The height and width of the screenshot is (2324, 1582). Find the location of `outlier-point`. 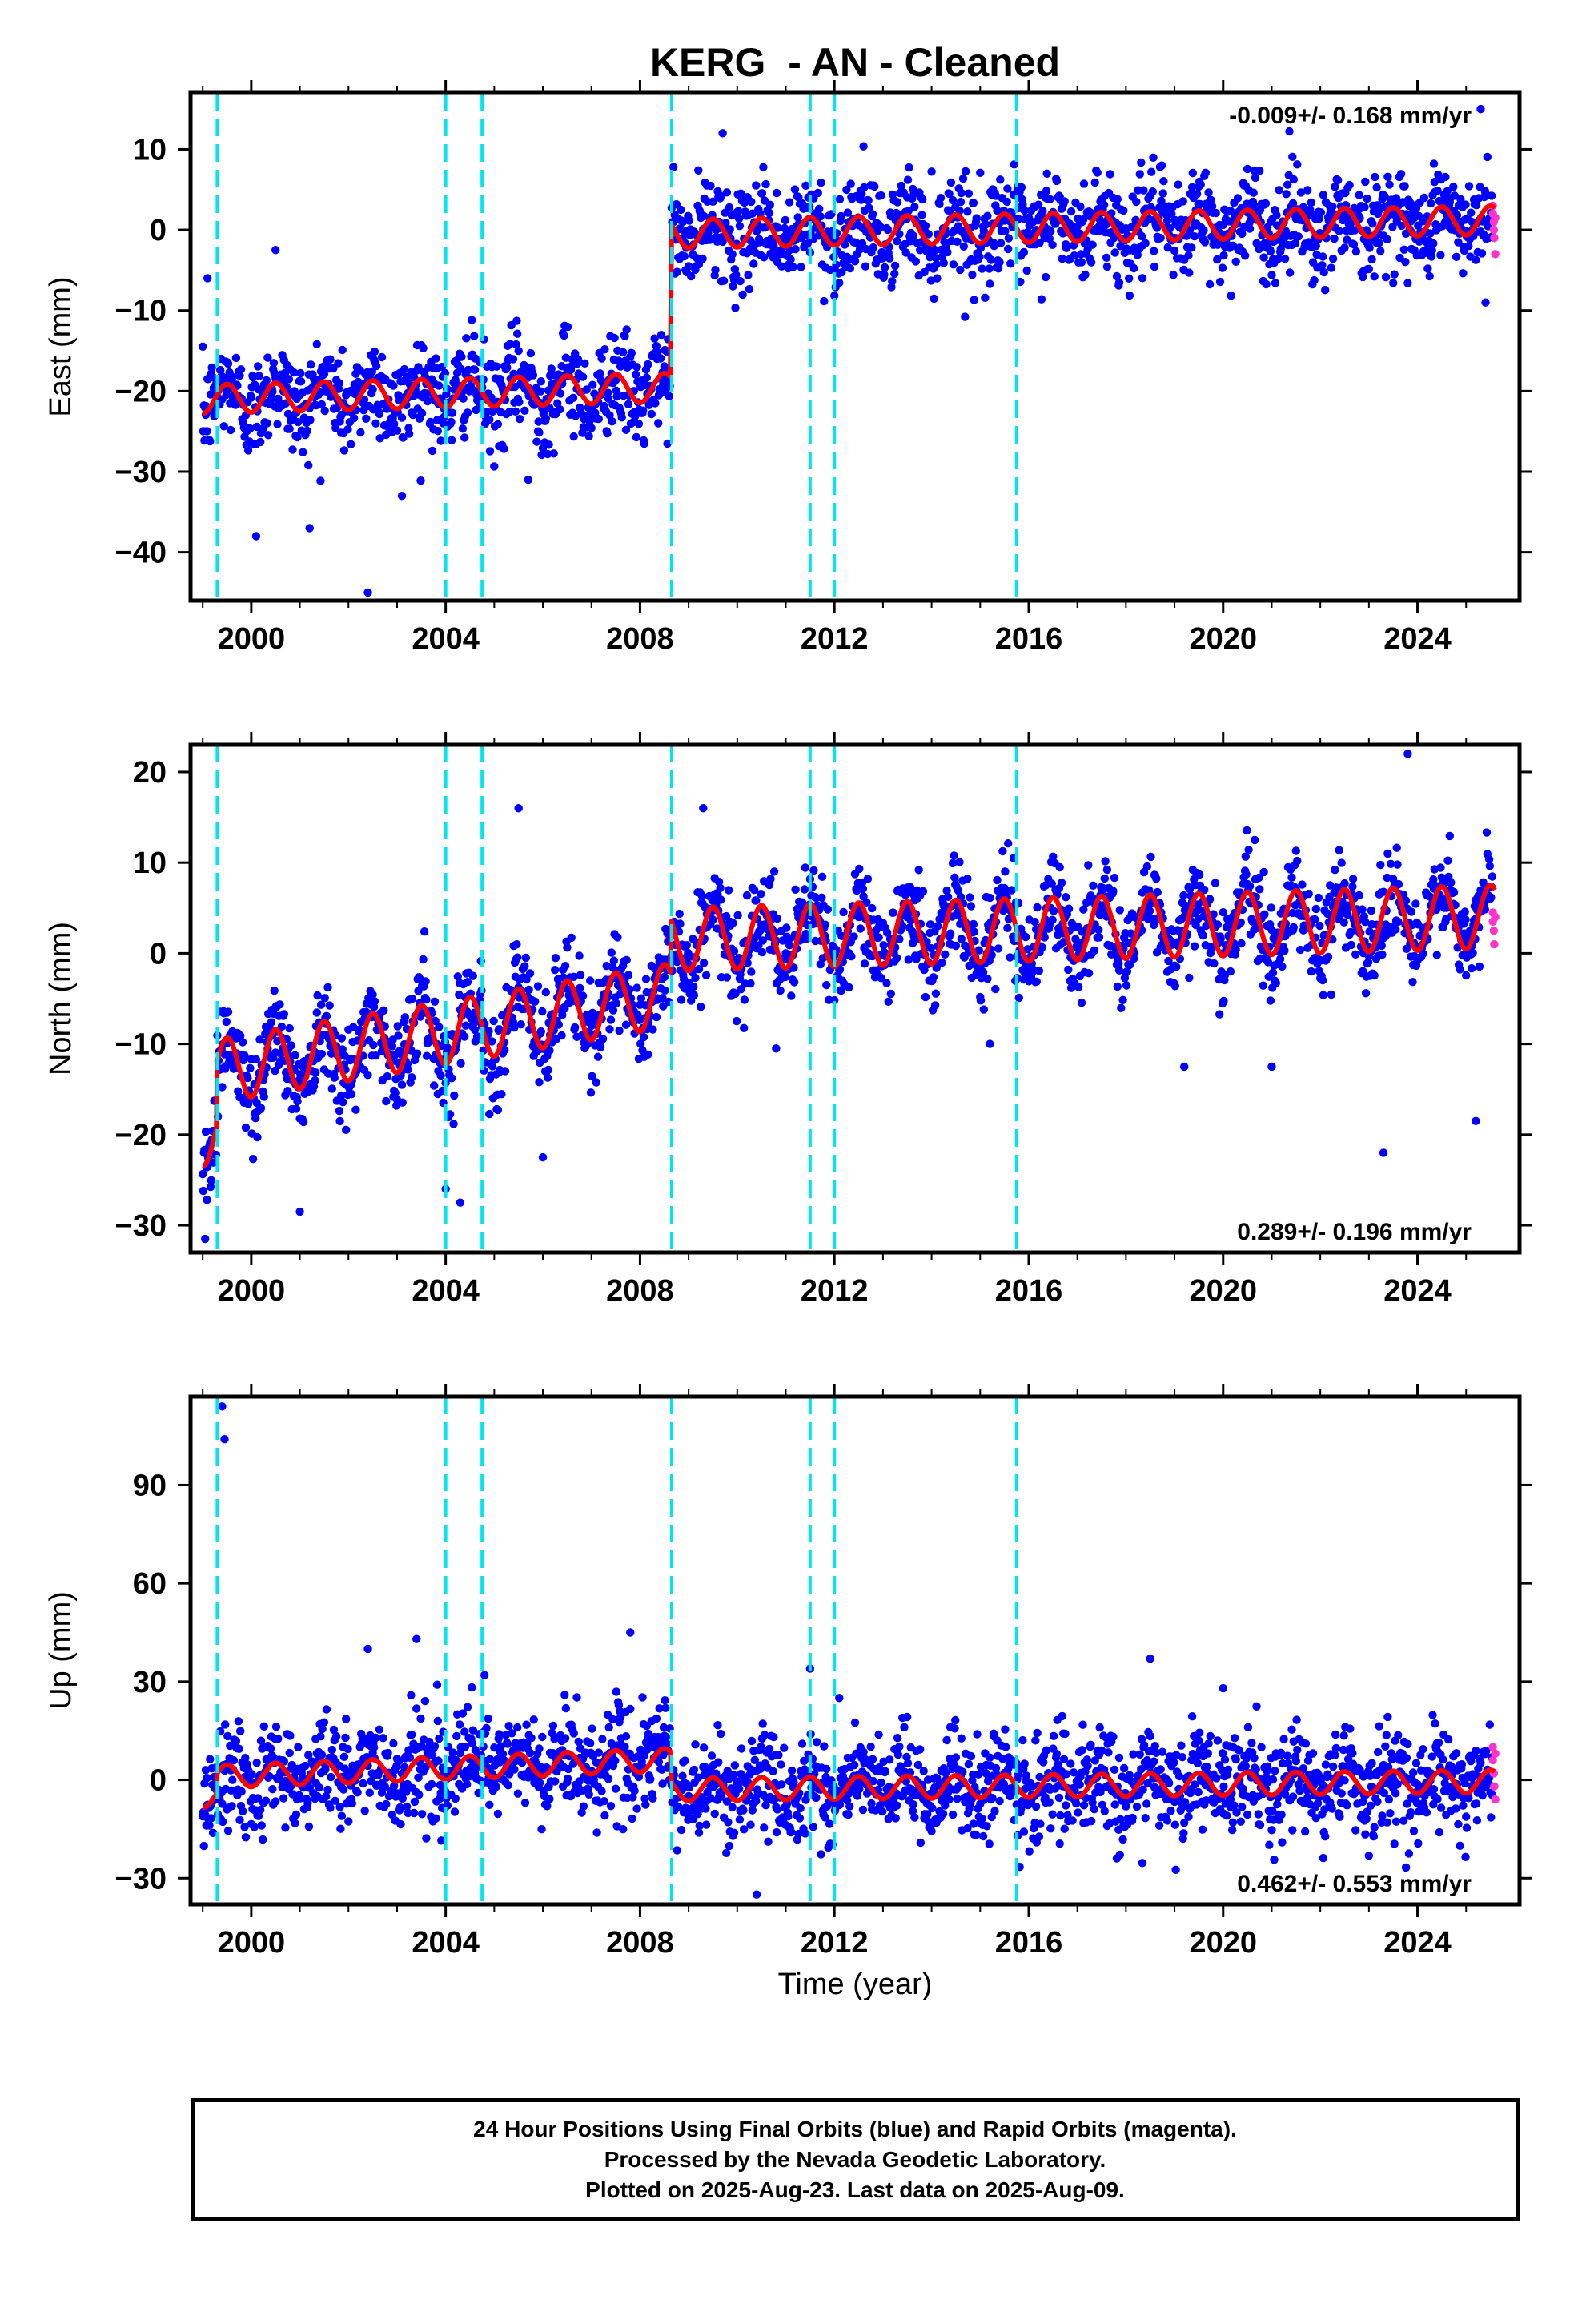

outlier-point is located at coordinates (518, 808).